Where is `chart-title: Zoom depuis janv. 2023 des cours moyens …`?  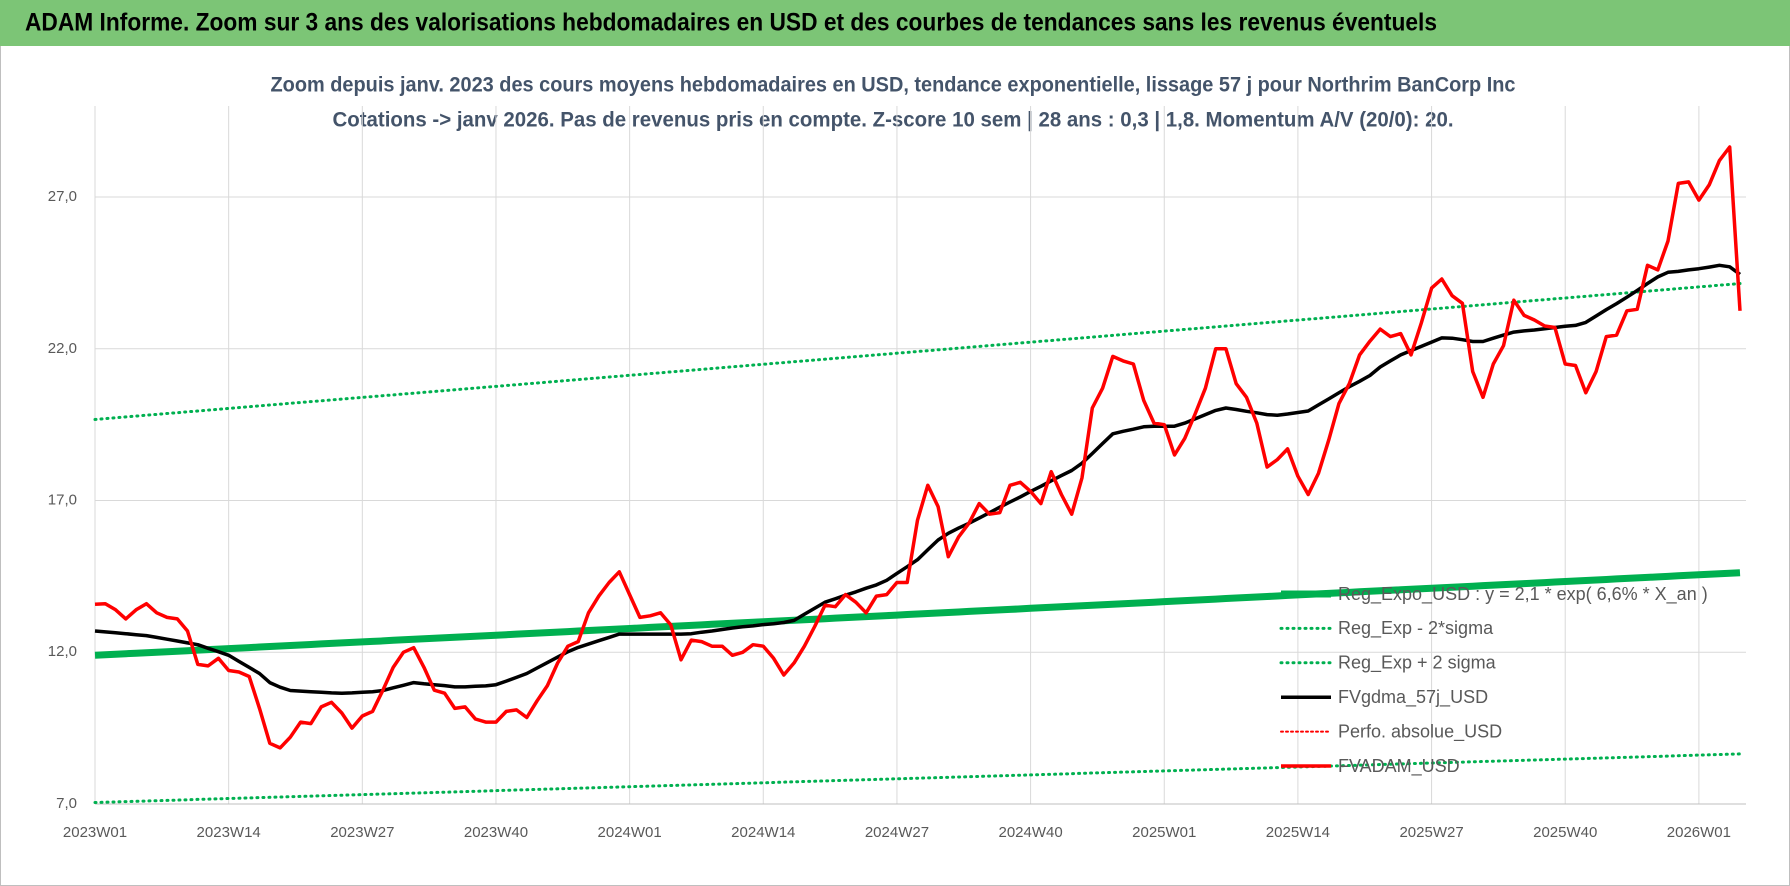 chart-title: Zoom depuis janv. 2023 des cours moyens … is located at coordinates (893, 85).